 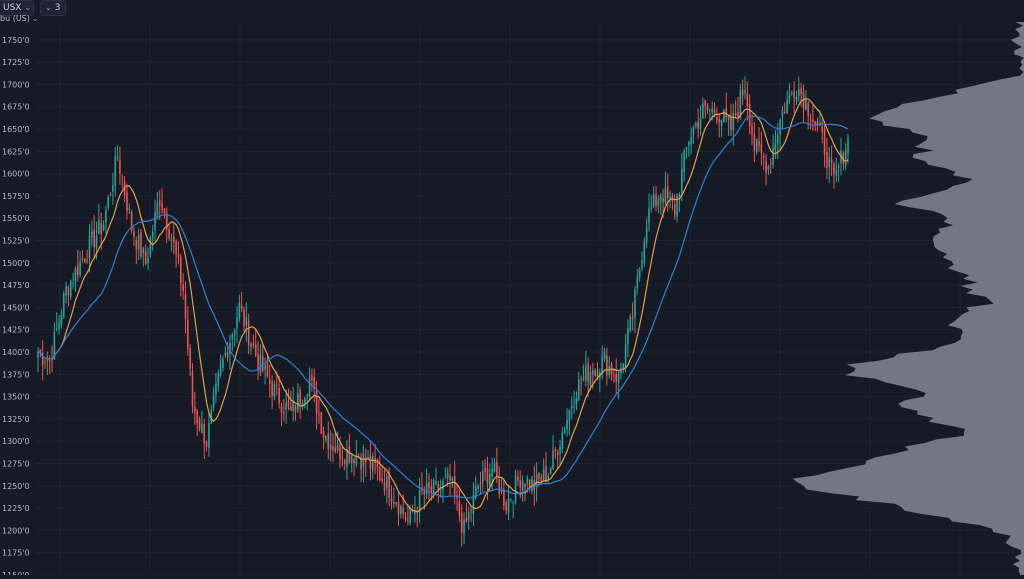 What do you see at coordinates (16, 196) in the screenshot?
I see `y-axis-tick-label: 1575'0` at bounding box center [16, 196].